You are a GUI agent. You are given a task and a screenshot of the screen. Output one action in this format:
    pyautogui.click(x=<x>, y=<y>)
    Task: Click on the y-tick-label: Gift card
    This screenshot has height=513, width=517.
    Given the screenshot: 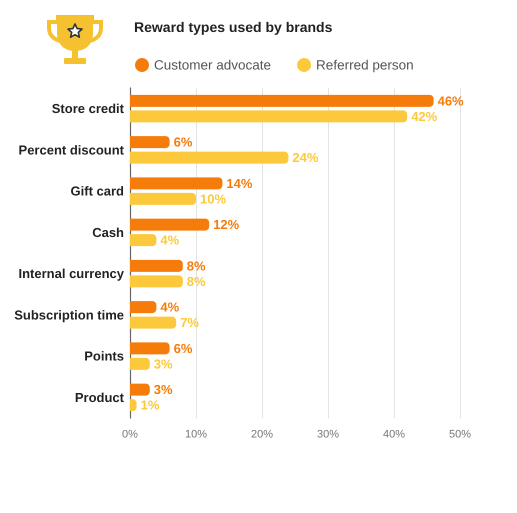 What is the action you would take?
    pyautogui.click(x=97, y=191)
    